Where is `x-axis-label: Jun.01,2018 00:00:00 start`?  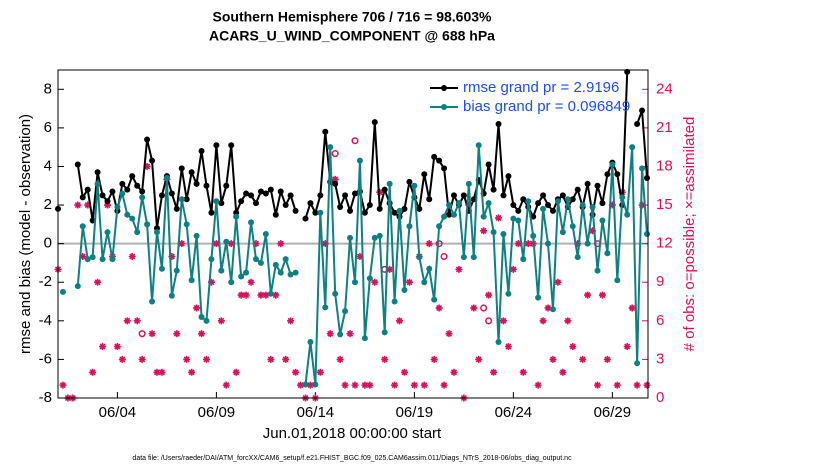
x-axis-label: Jun.01,2018 00:00:00 start is located at coordinates (352, 433).